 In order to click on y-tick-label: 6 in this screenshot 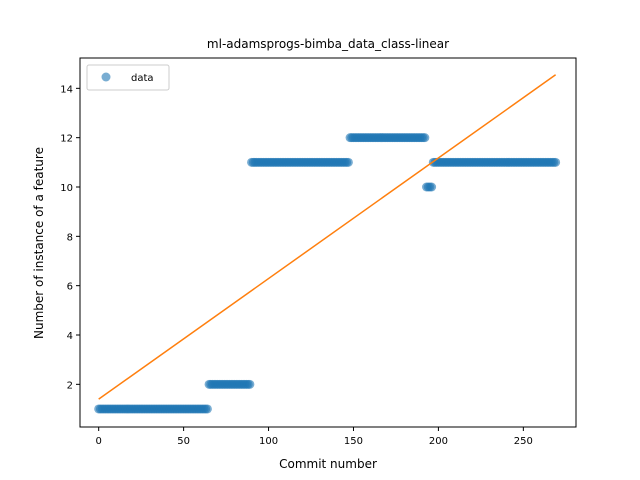, I will do `click(70, 287)`.